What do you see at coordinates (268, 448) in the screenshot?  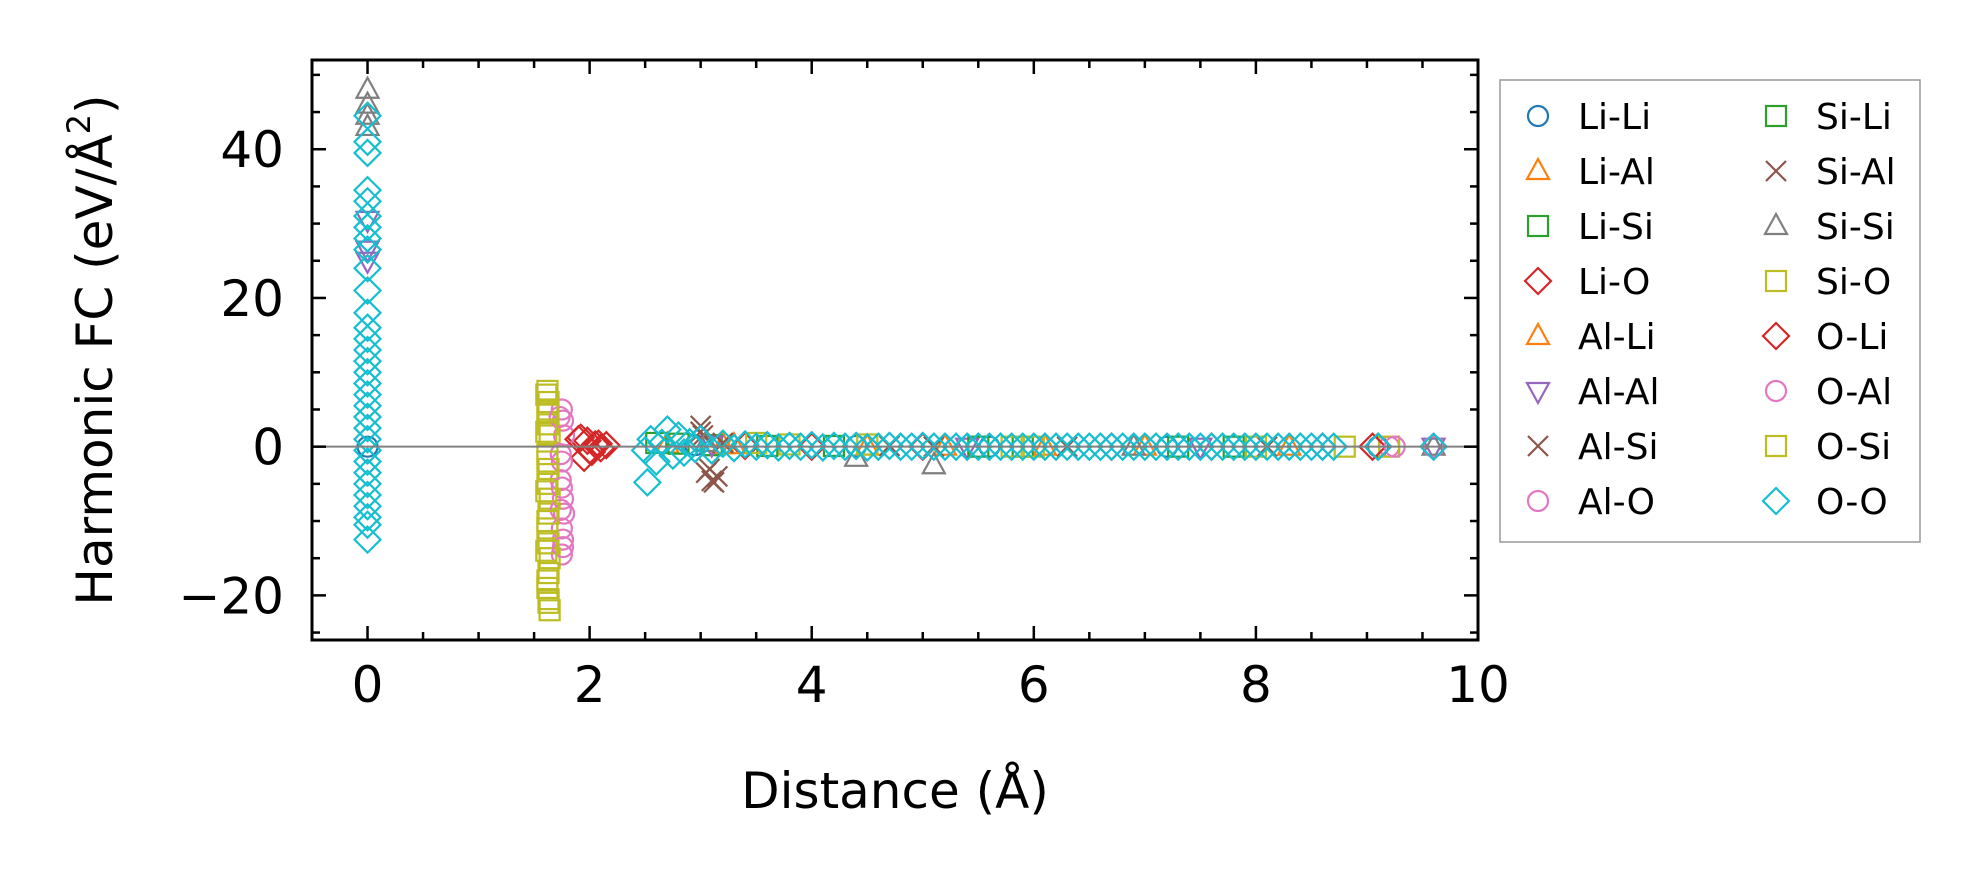 I see `y-tick-label: 0` at bounding box center [268, 448].